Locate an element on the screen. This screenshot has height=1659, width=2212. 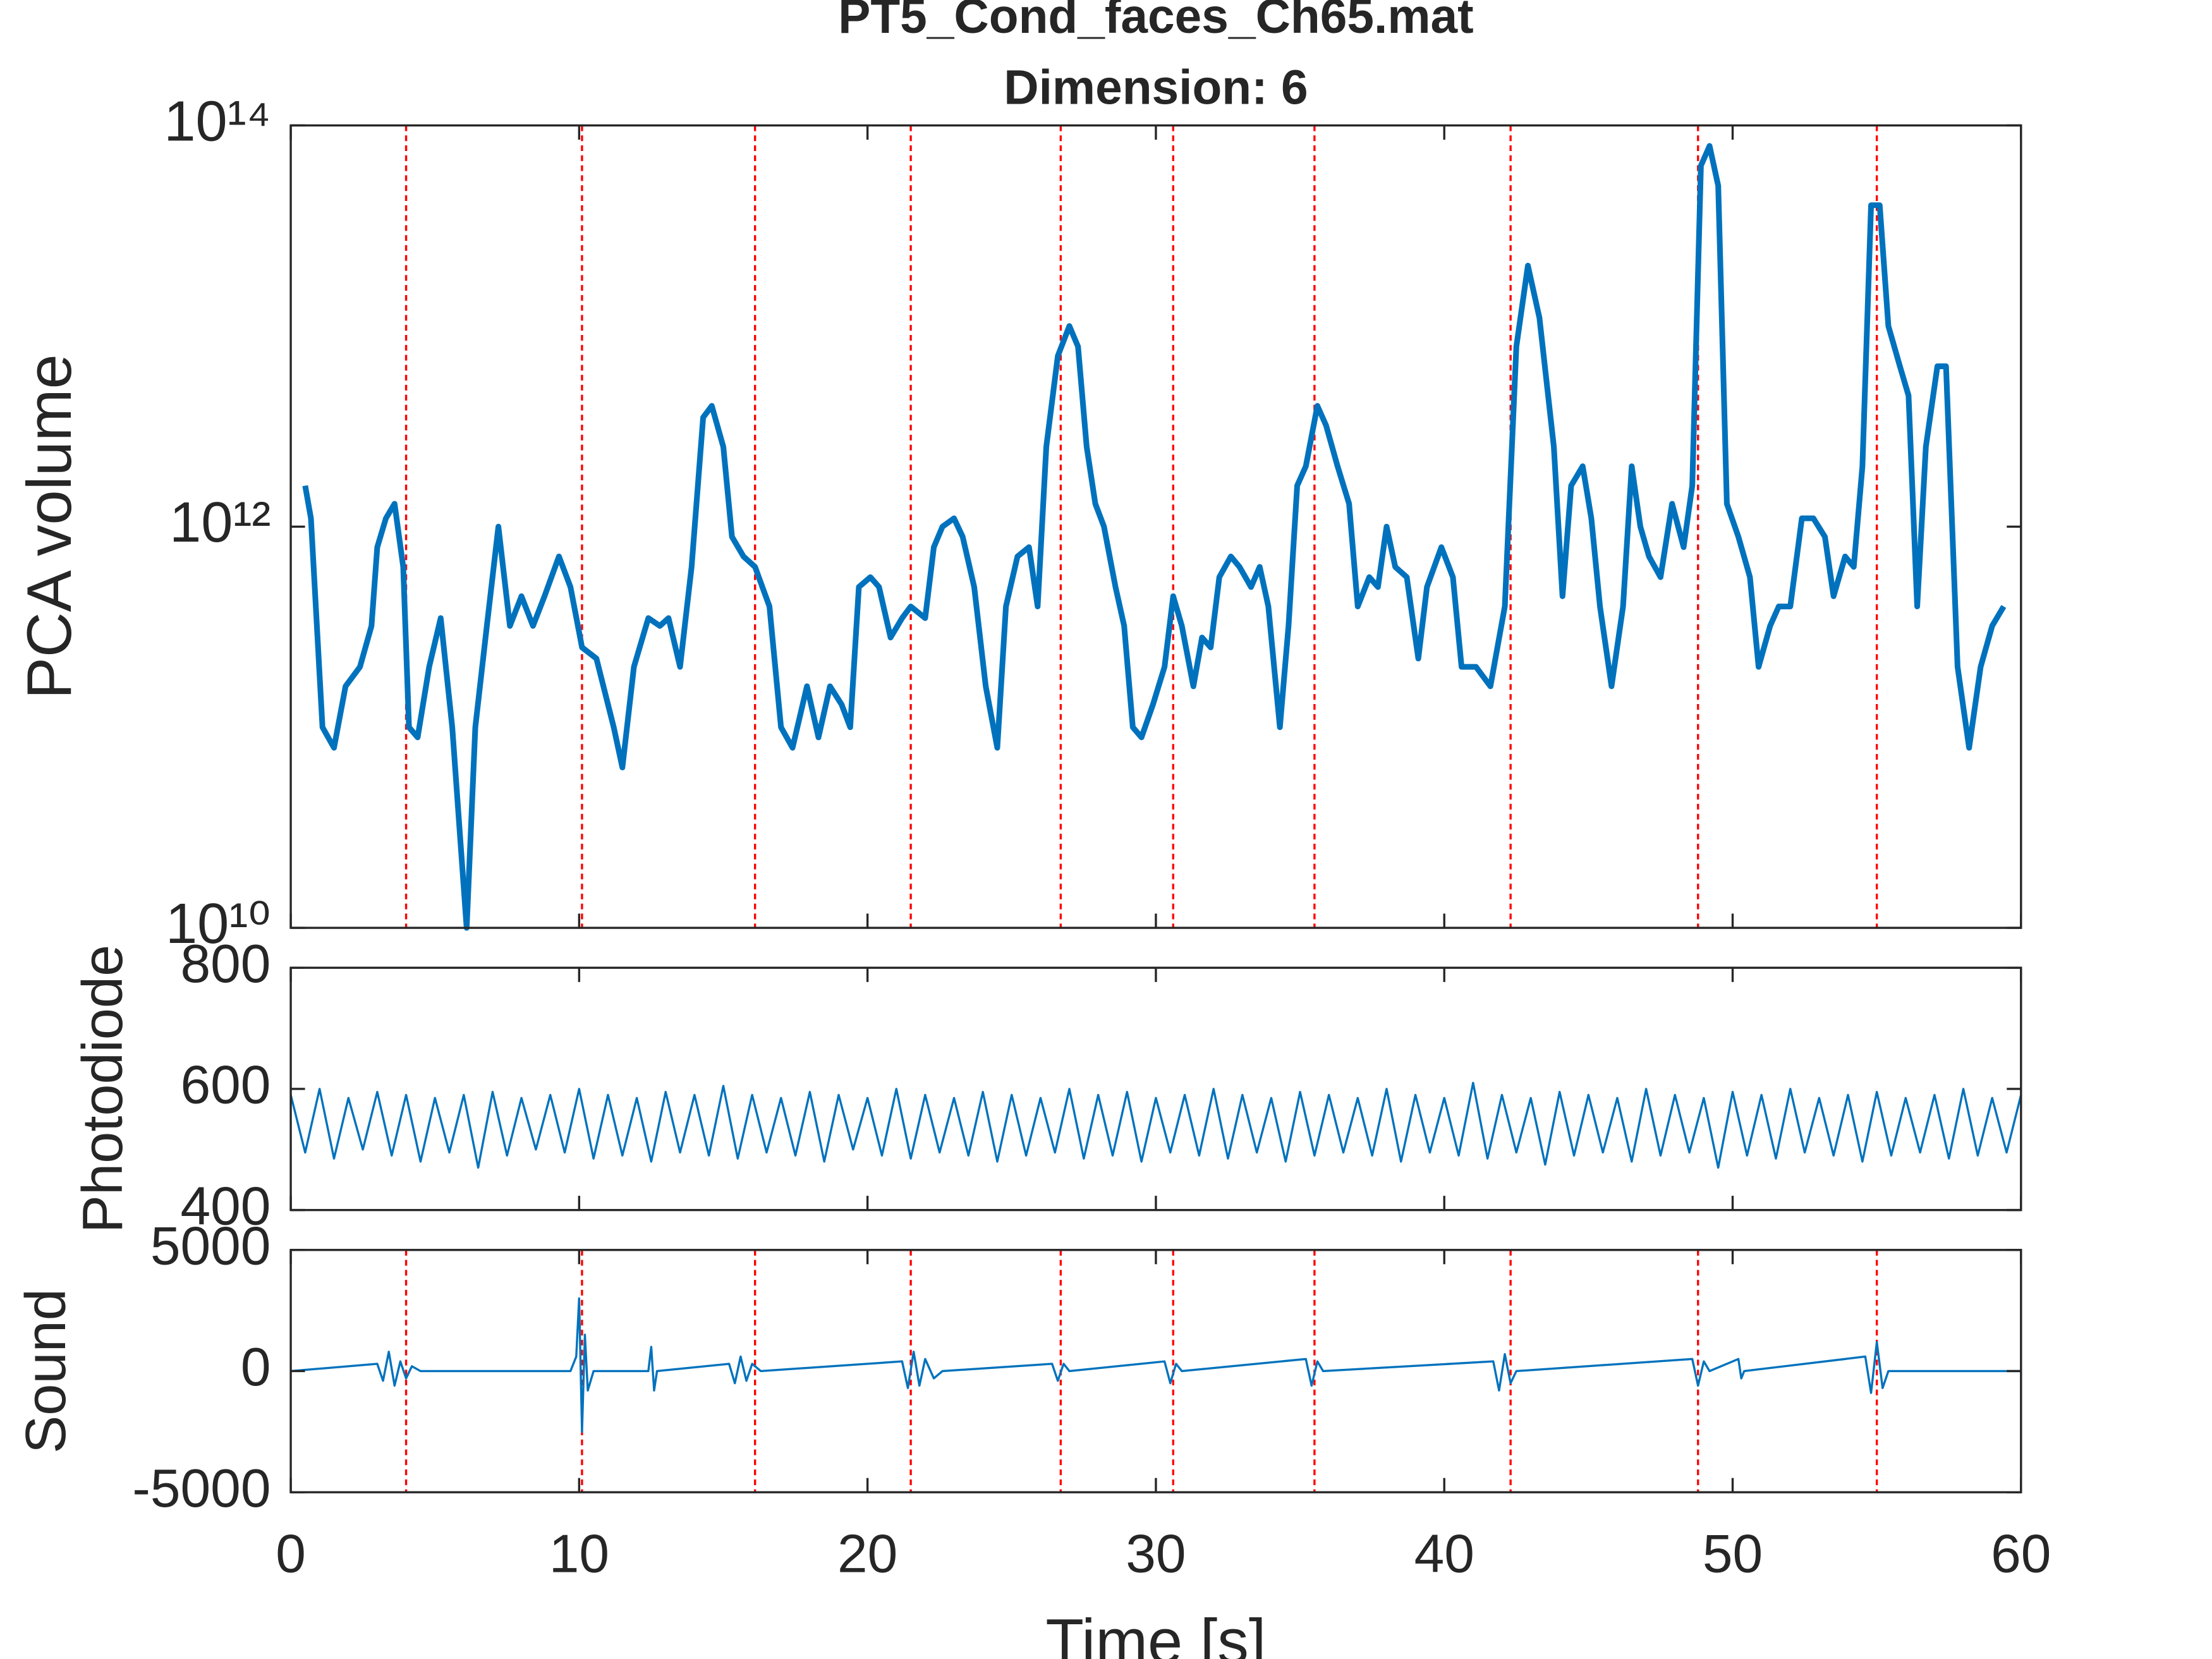
y-tick-label: 10¹⁴ is located at coordinates (217, 121).